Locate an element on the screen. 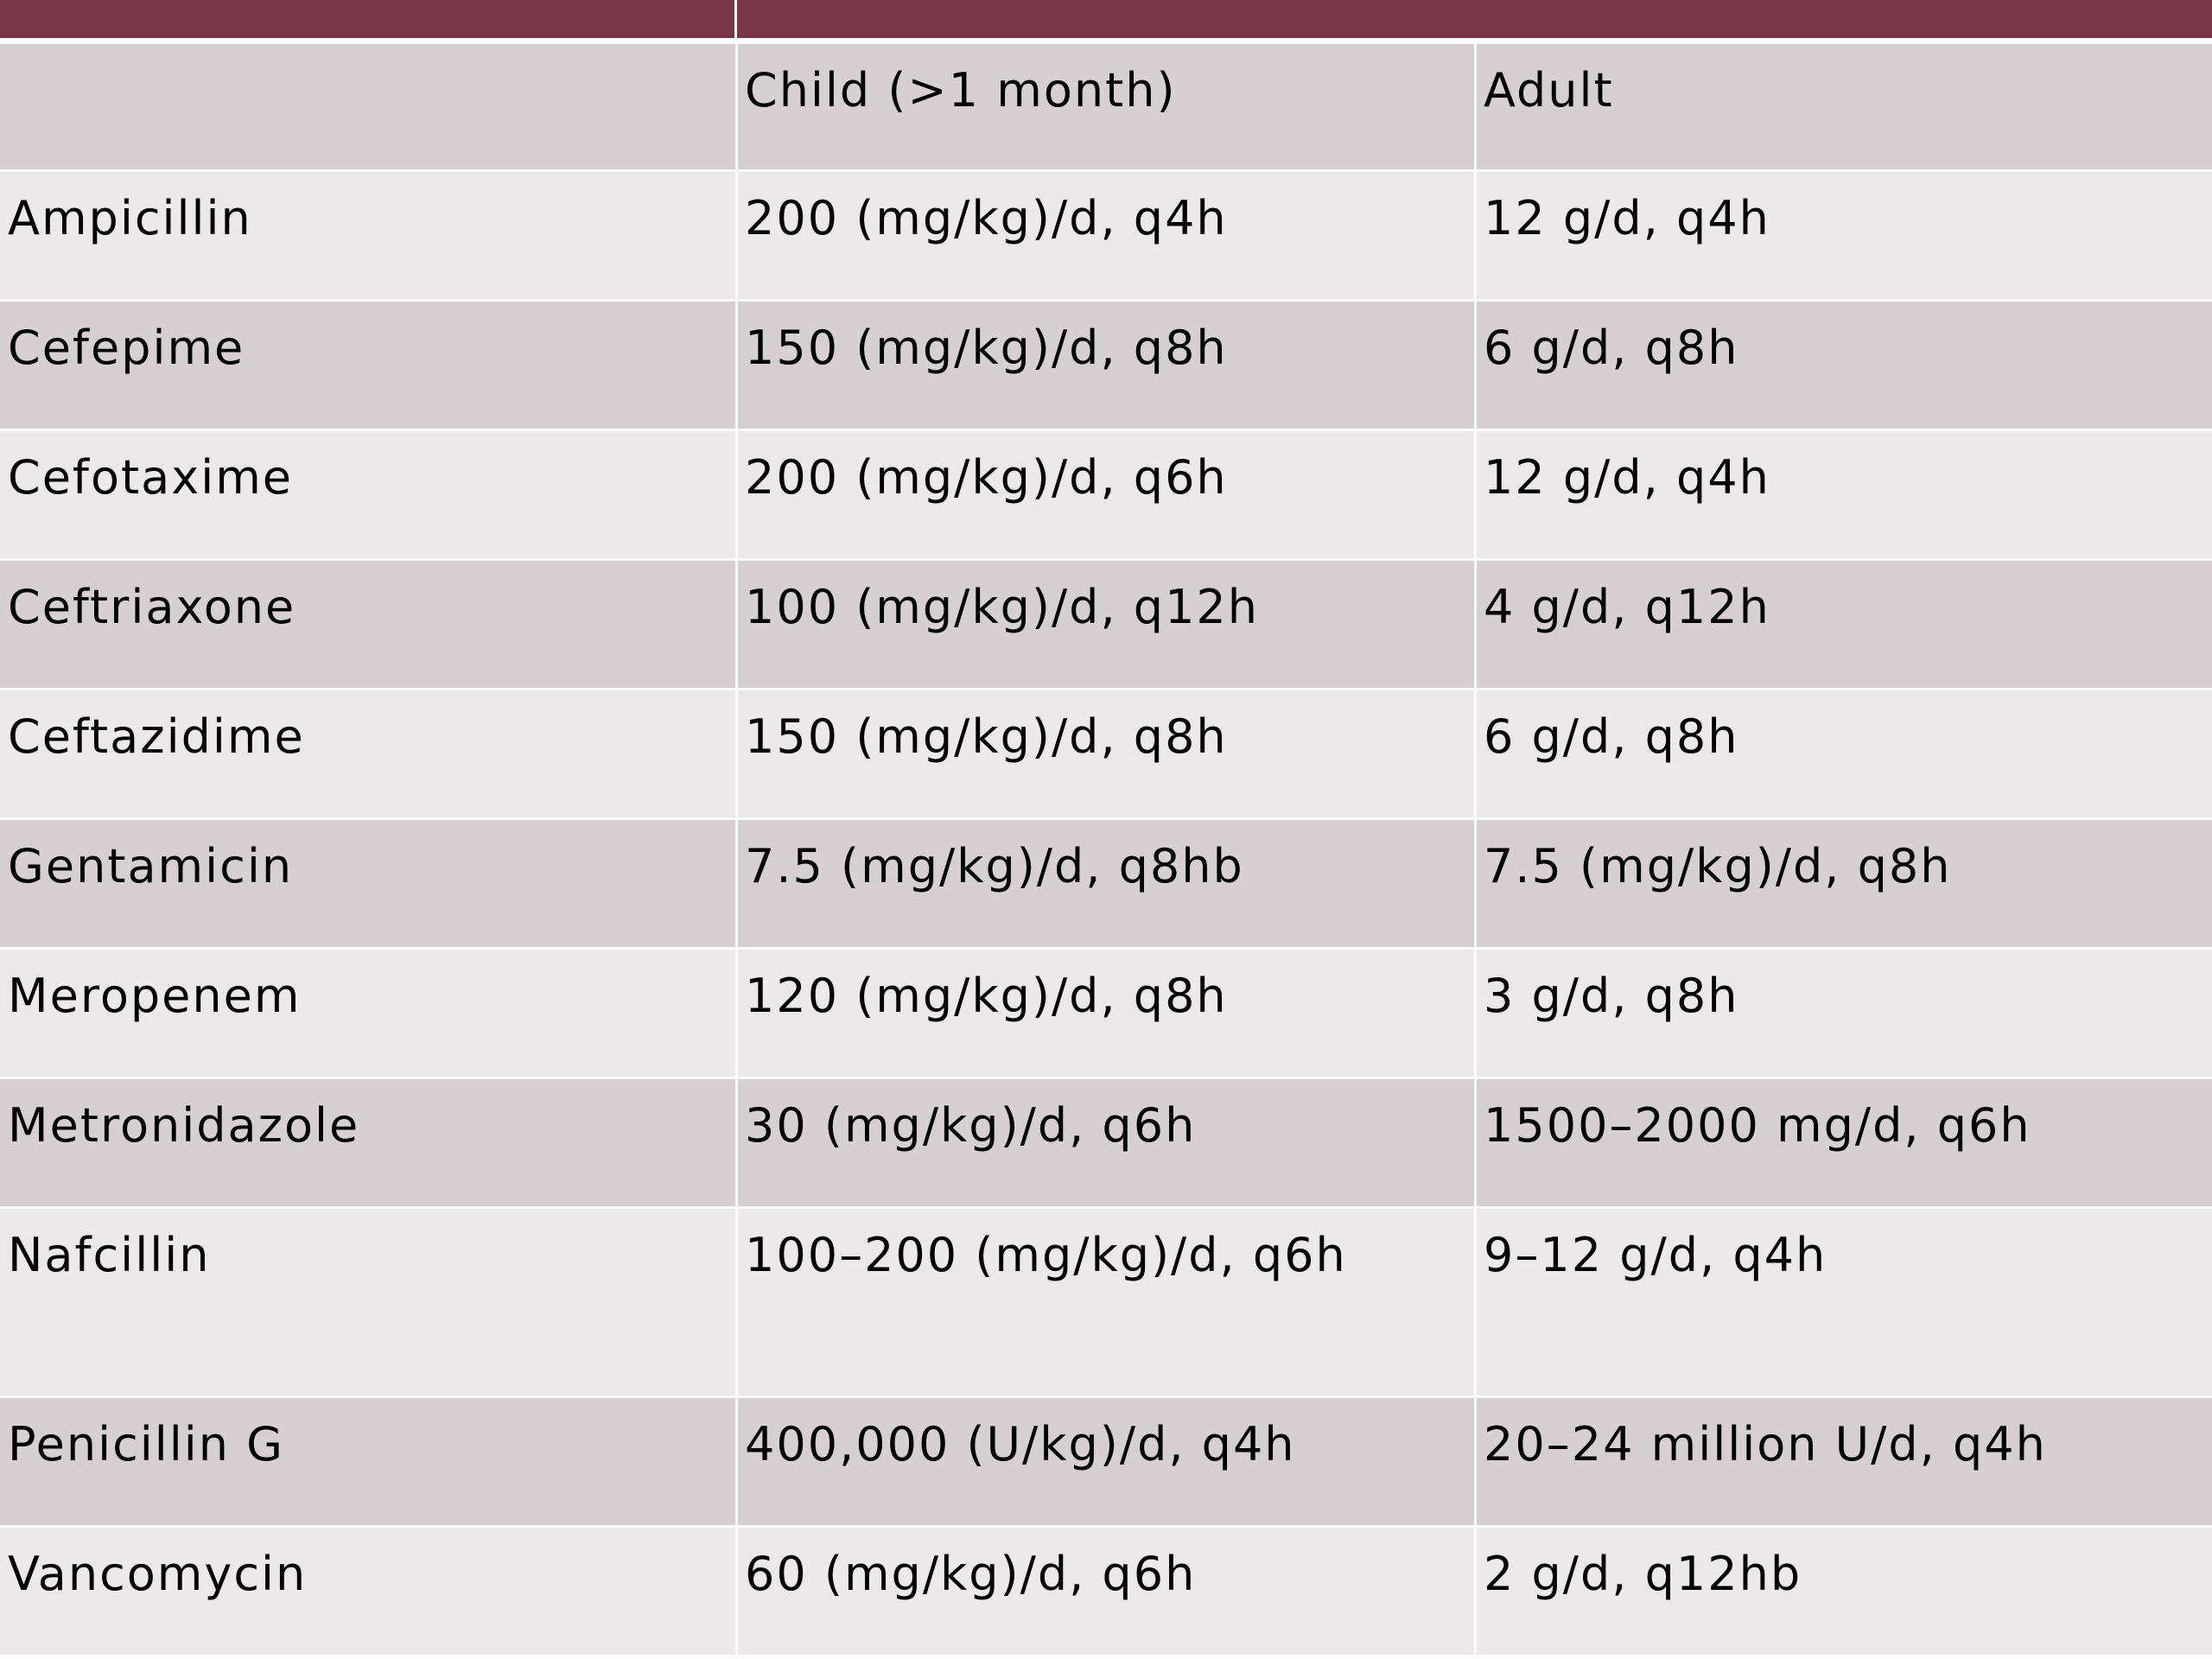 This screenshot has width=2212, height=1659. adult-dose-cell: 1500–2000 mg/d, q6h is located at coordinates (1844, 1142).